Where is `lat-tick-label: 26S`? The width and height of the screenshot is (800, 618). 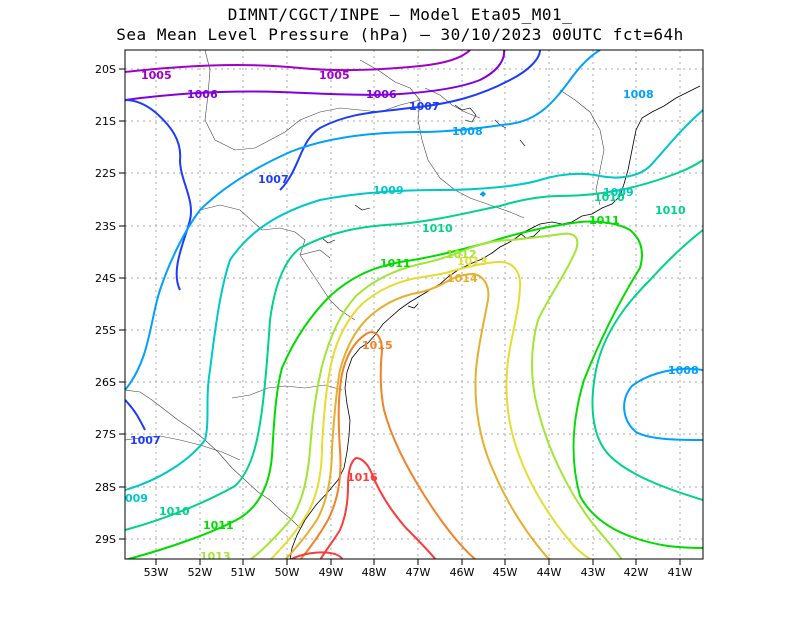 lat-tick-label: 26S is located at coordinates (105, 382).